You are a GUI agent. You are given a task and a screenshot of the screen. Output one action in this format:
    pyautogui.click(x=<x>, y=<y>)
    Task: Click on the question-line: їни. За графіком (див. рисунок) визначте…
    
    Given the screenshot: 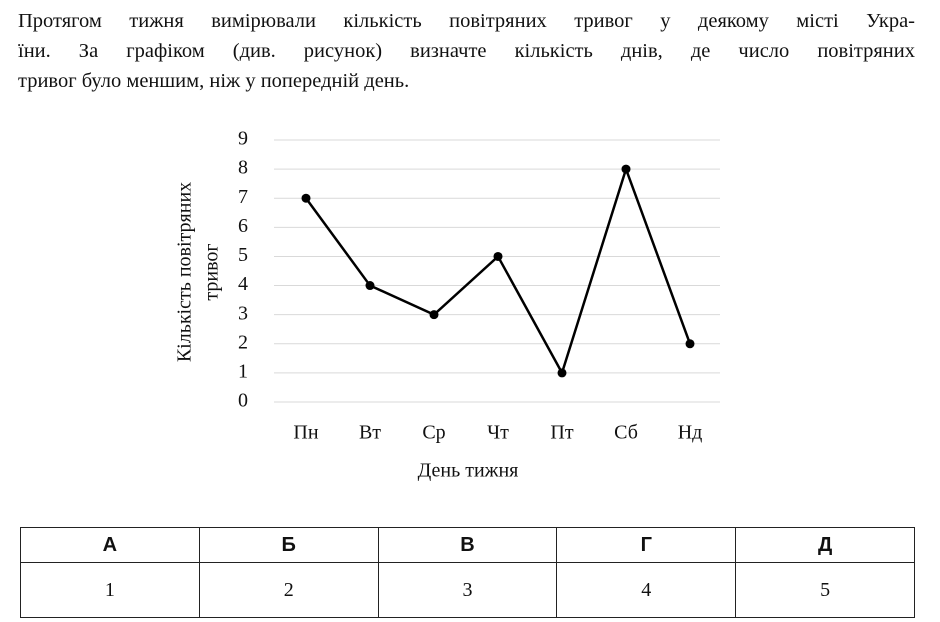 What is the action you would take?
    pyautogui.click(x=466, y=51)
    